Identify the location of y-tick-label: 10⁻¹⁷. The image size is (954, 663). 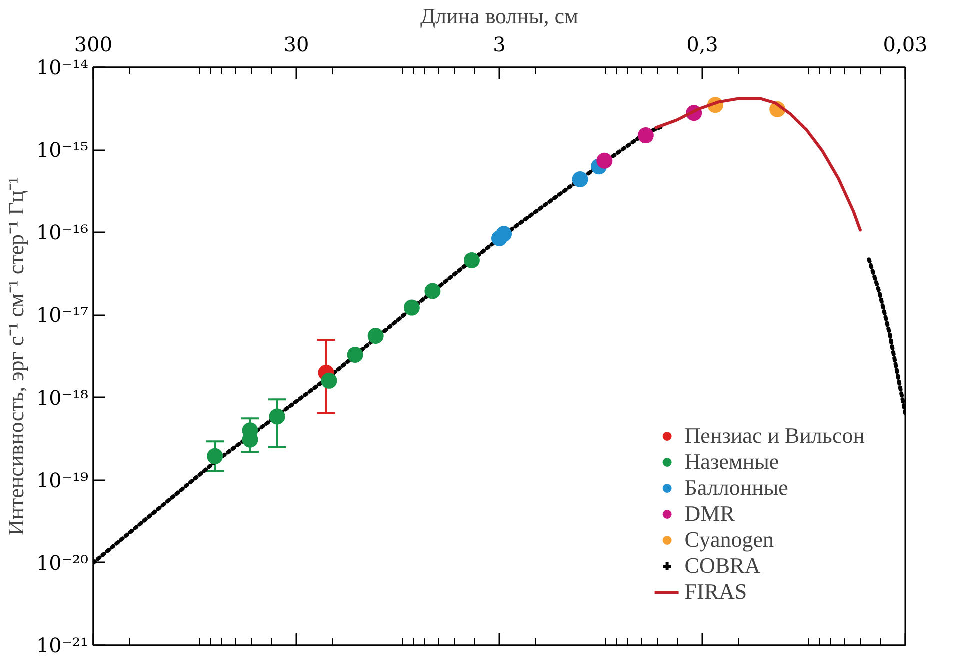
(62, 315).